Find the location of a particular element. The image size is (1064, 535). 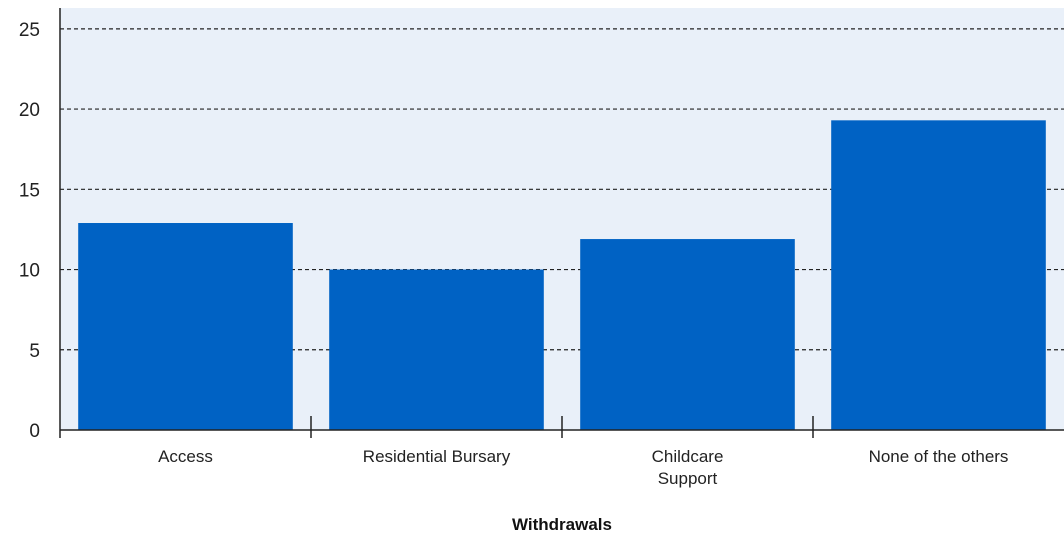

x-category-label-line: Access is located at coordinates (185, 456).